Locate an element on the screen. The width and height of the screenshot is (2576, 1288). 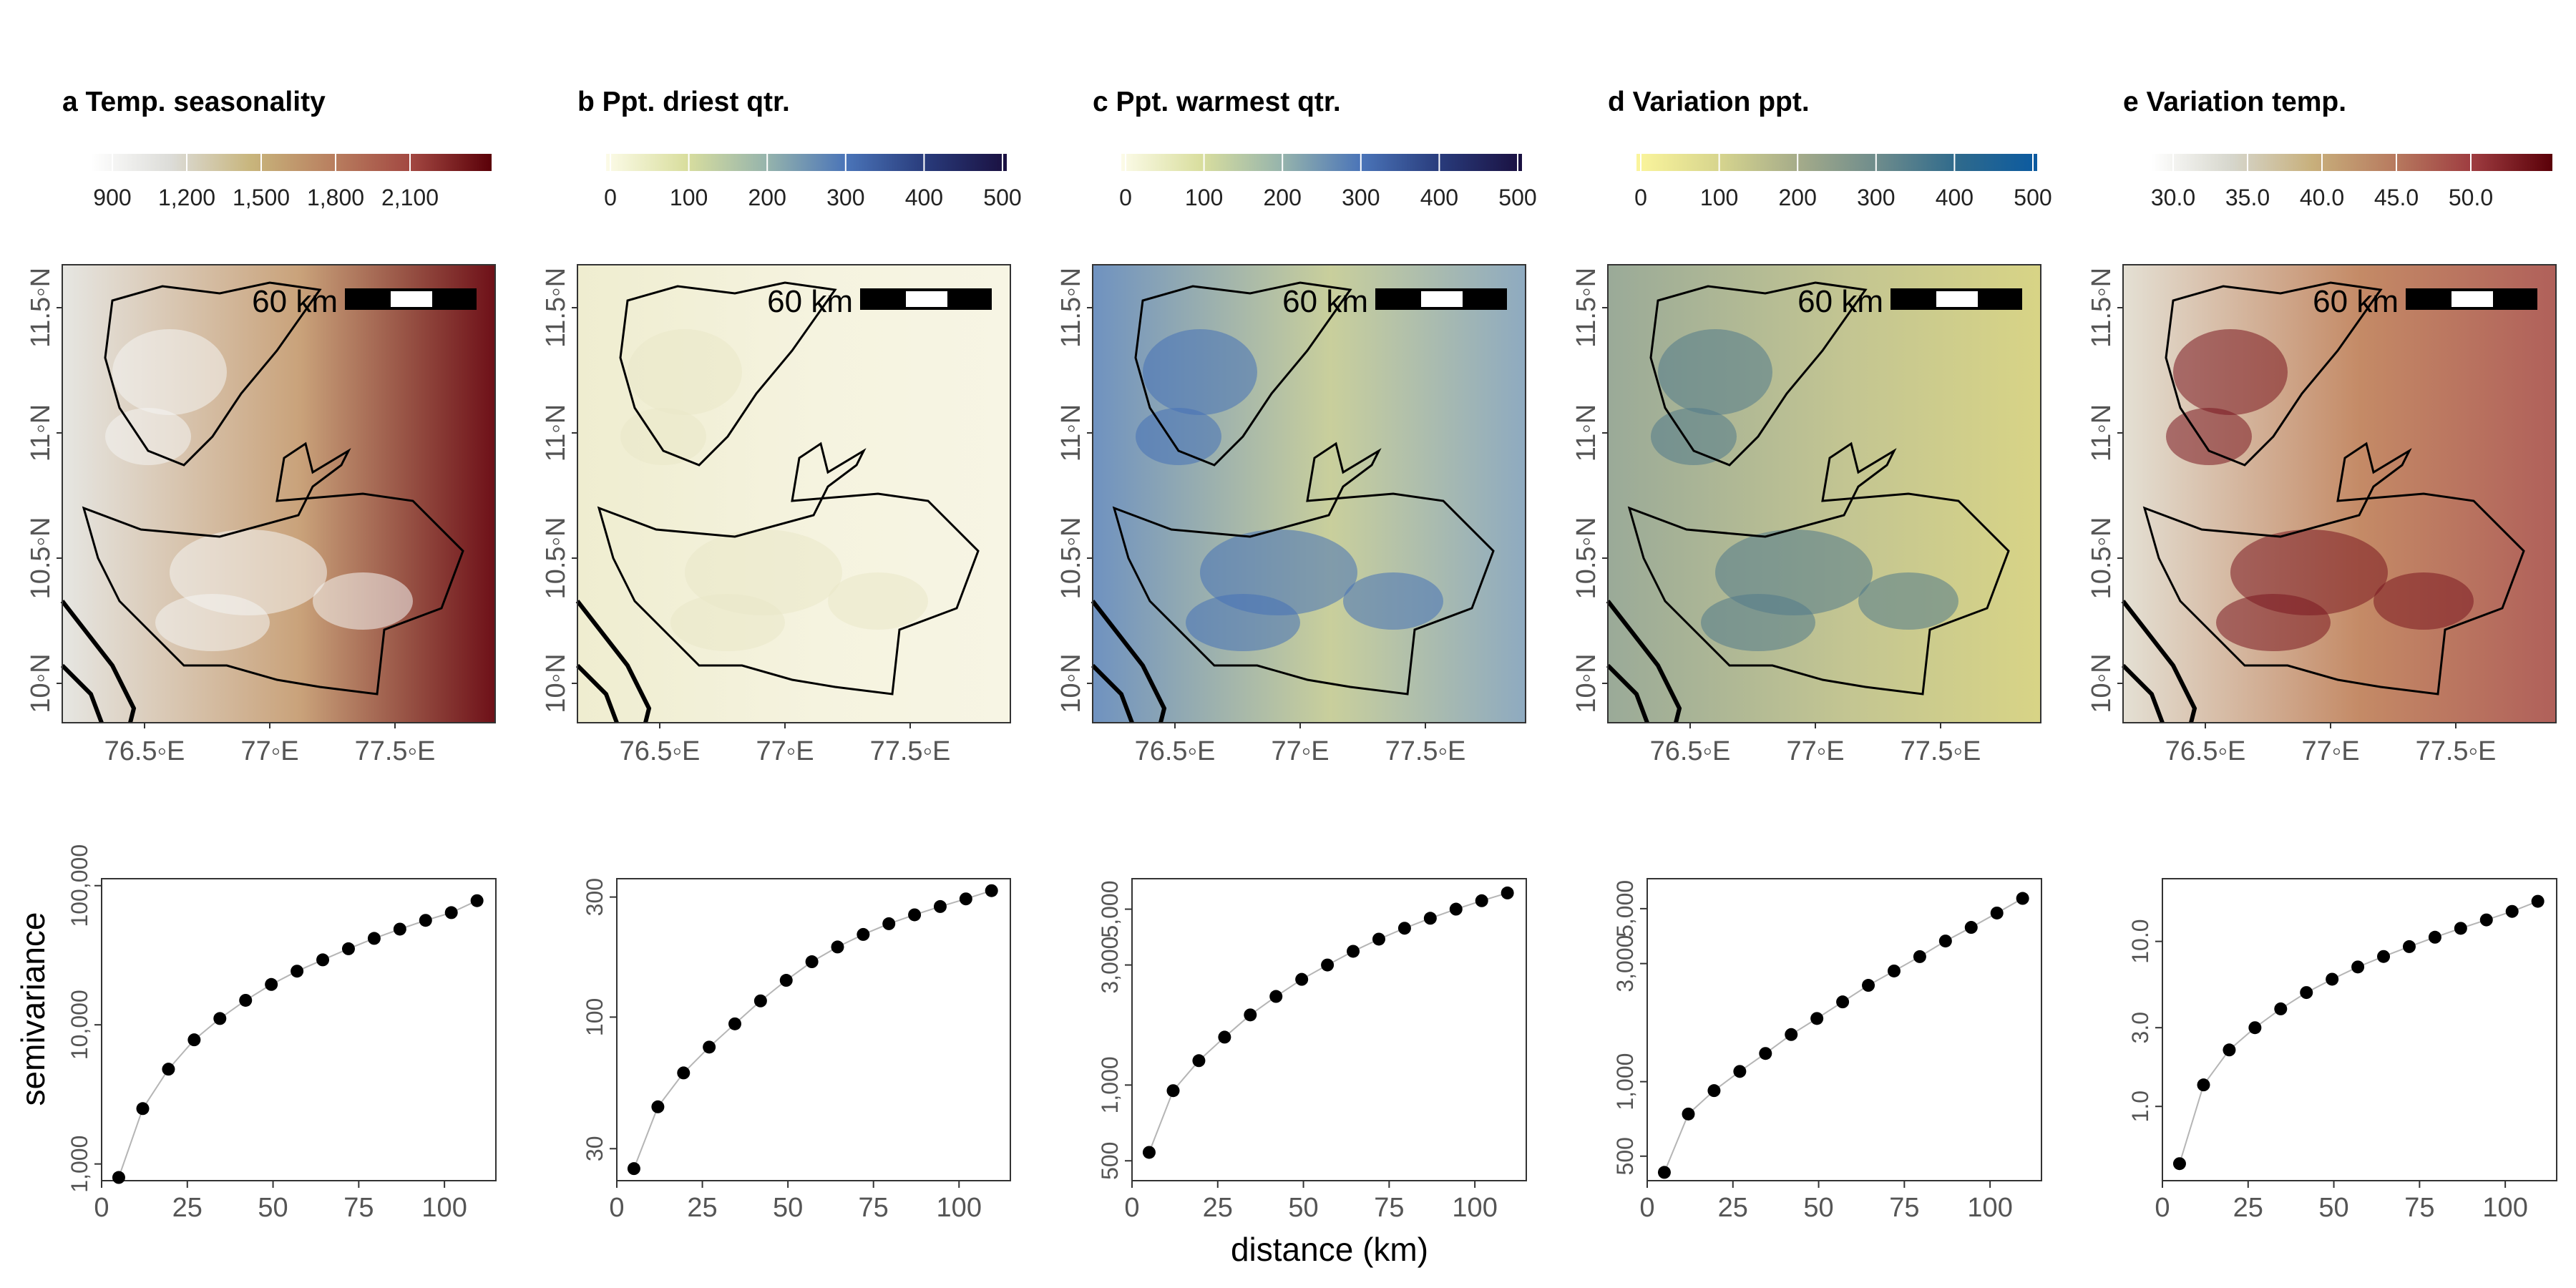
semivariogram-a: 0 25 50 75 100 1,000 10,000 100,000 is located at coordinates (282, 1033).